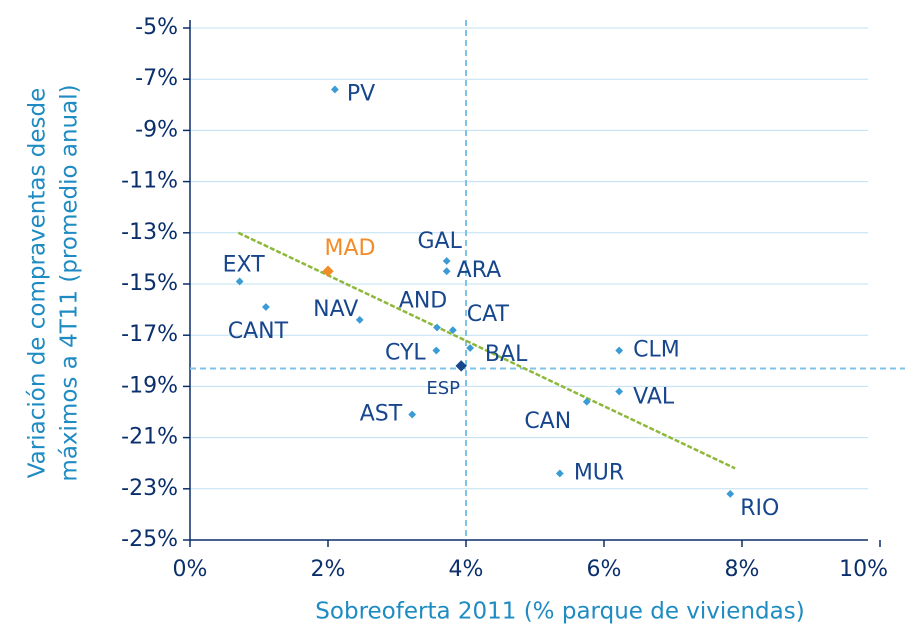 The width and height of the screenshot is (910, 632). What do you see at coordinates (156, 78) in the screenshot?
I see `y-tick-label: -7%` at bounding box center [156, 78].